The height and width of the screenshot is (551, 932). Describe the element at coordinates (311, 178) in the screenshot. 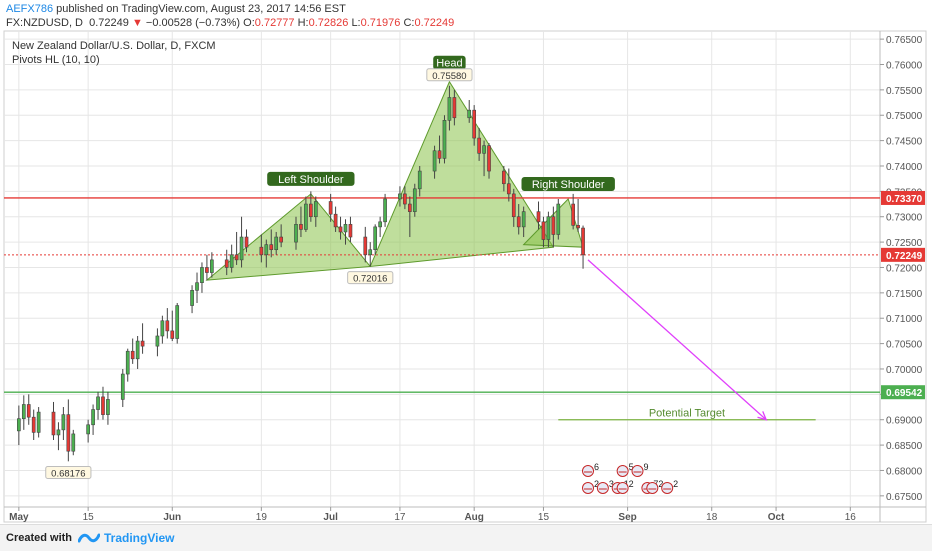

I see `left-shoulder-label-bg` at that location.